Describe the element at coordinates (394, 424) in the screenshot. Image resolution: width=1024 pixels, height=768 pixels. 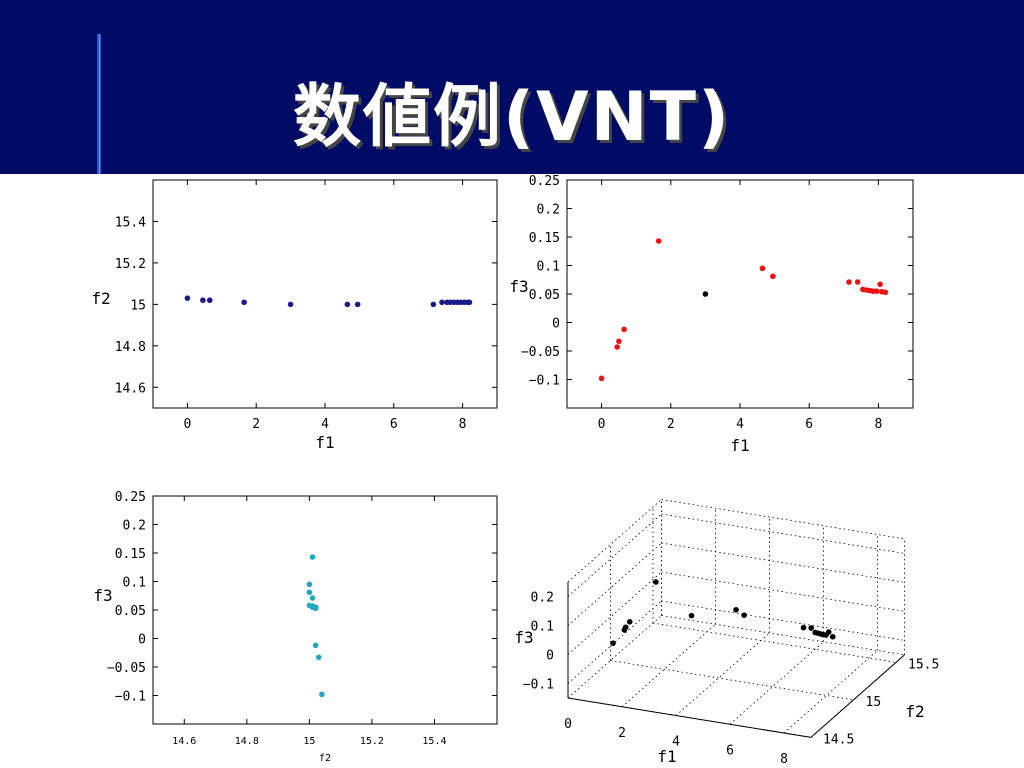
I see `x-tick-label: 6` at that location.